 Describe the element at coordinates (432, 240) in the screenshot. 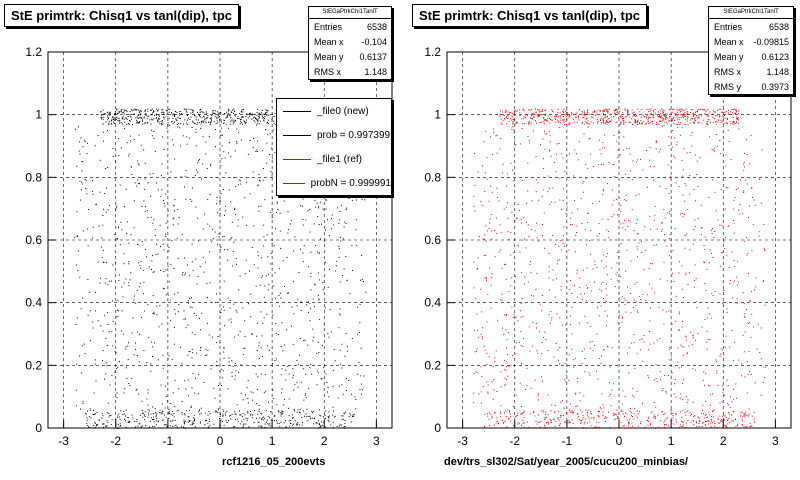

I see `y-tick-label: 0.6` at that location.